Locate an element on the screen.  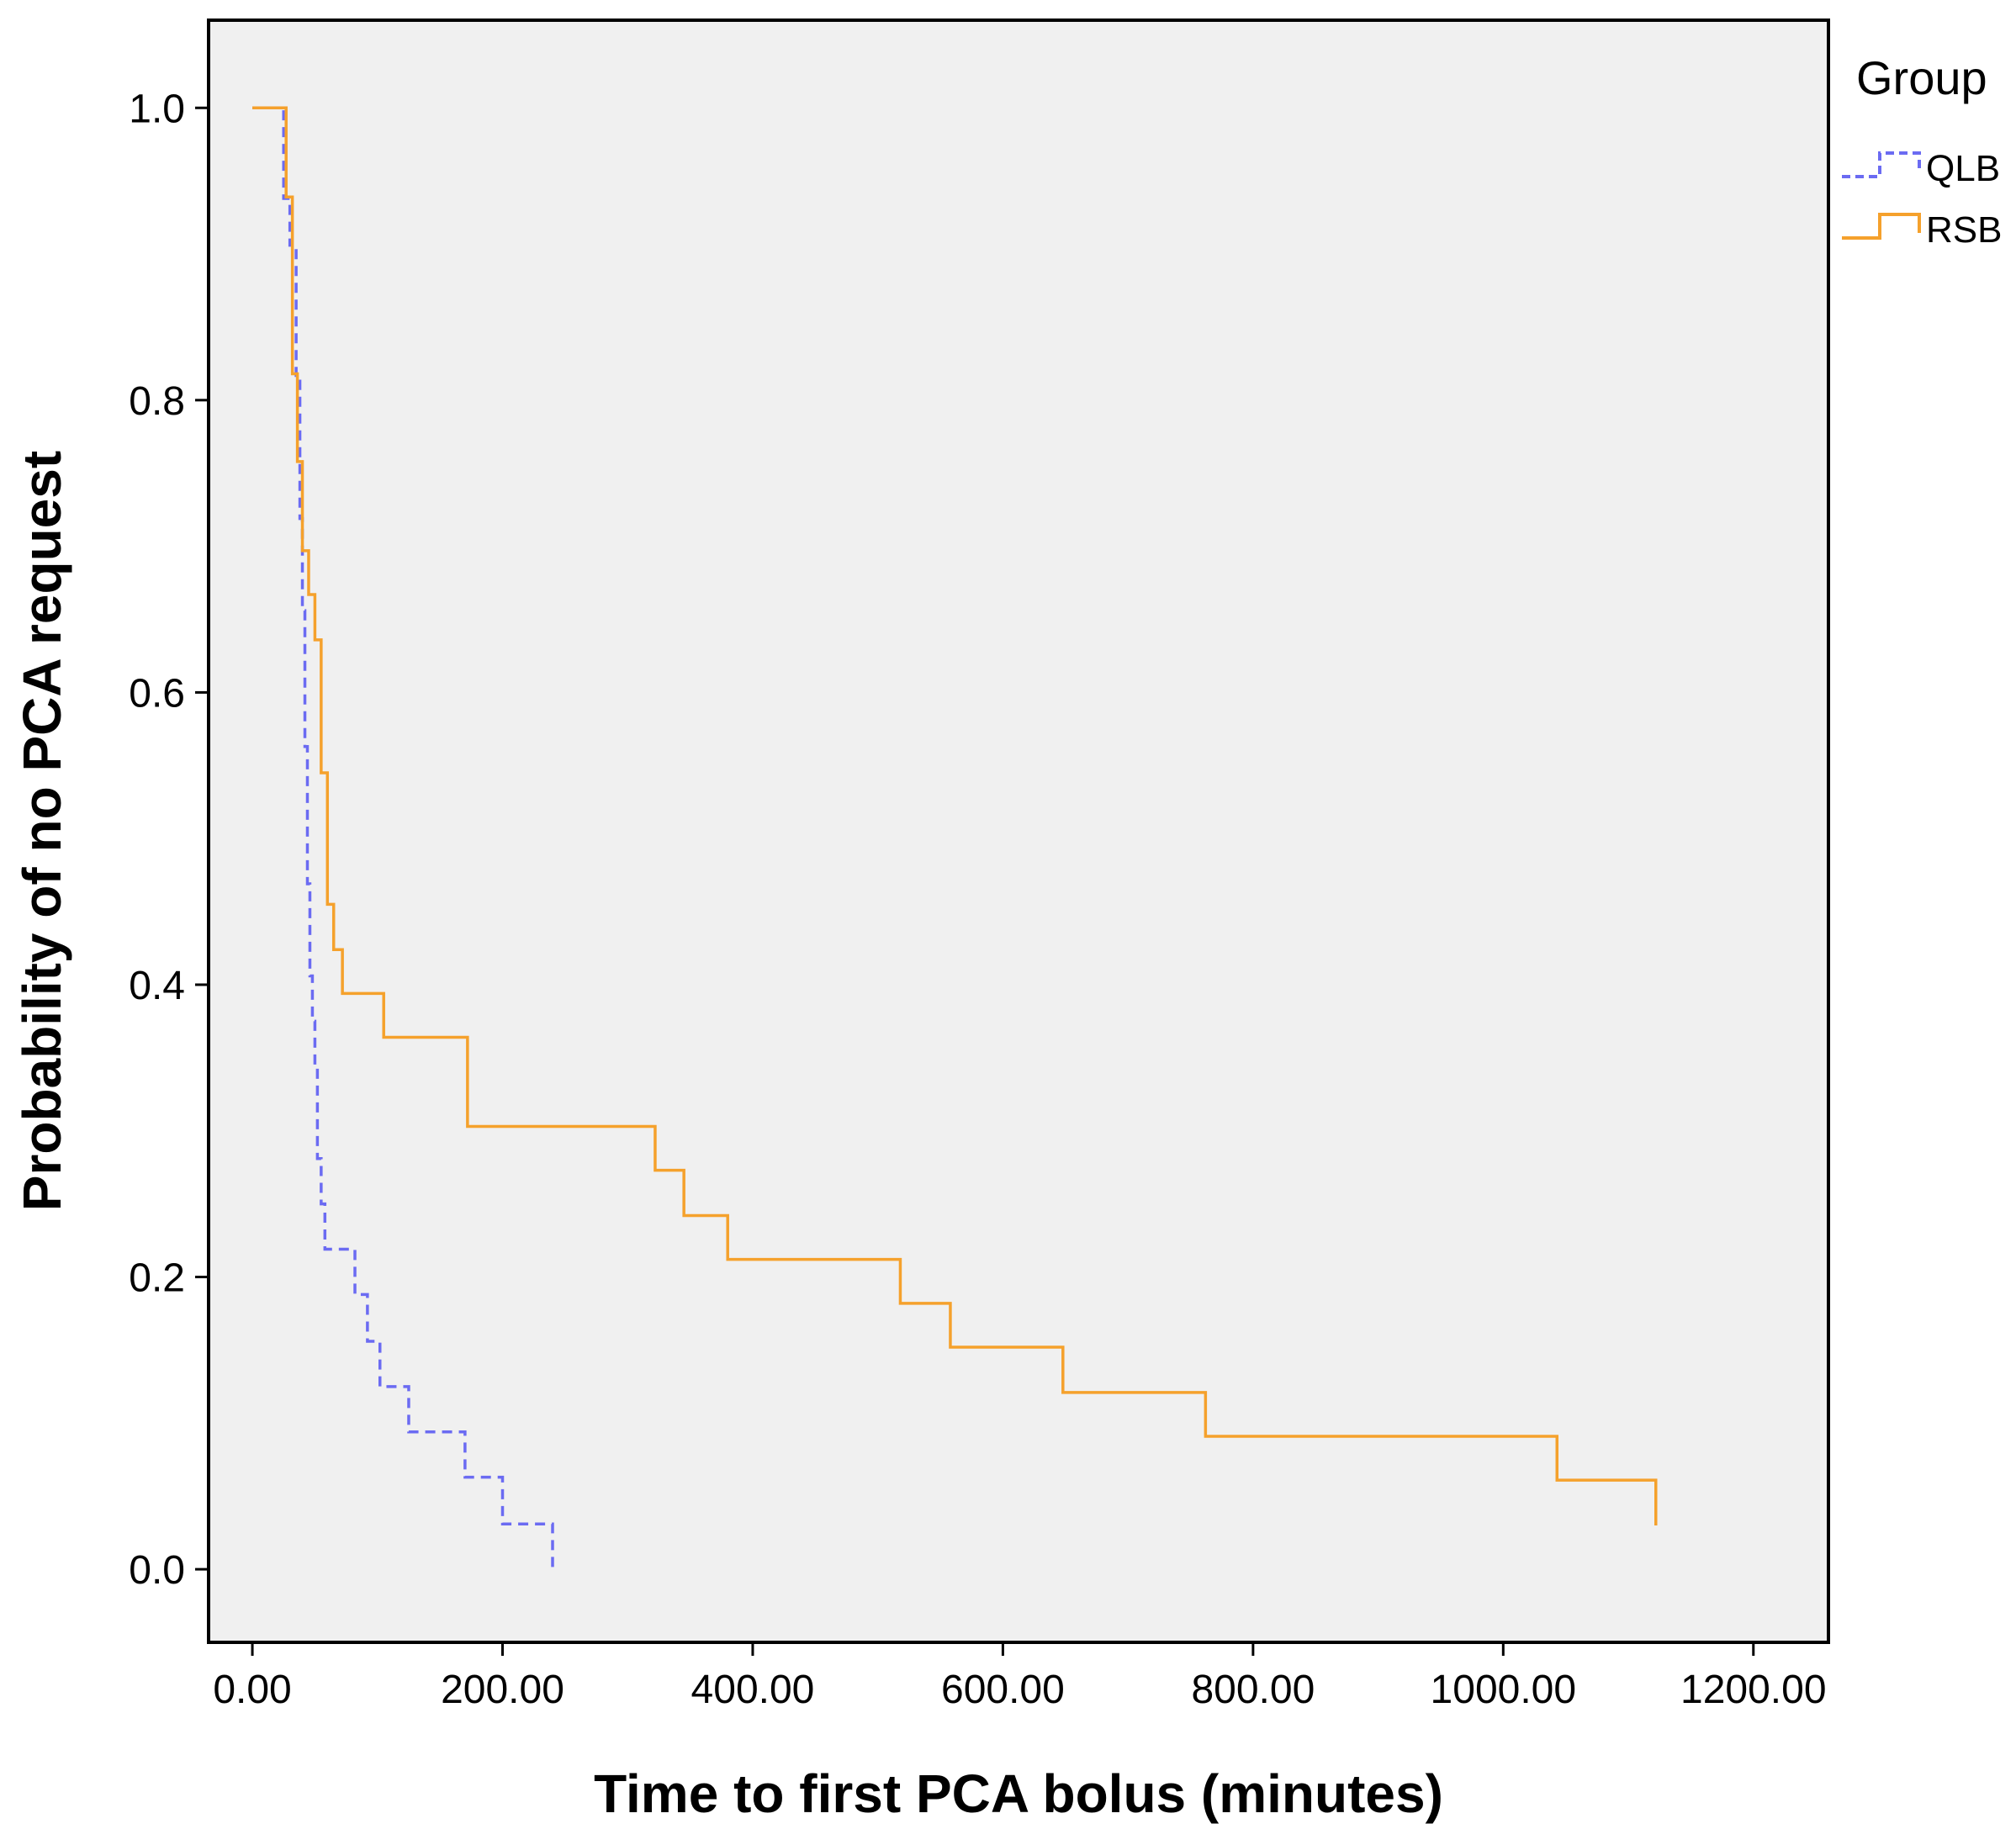
y-tick-label-4: 0.8 is located at coordinates (157, 401).